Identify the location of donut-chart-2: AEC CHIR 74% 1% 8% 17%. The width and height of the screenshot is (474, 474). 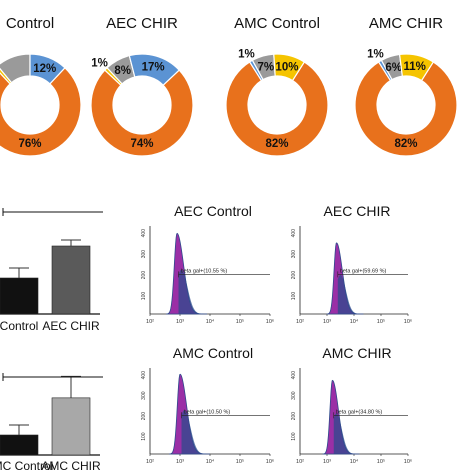
(142, 86).